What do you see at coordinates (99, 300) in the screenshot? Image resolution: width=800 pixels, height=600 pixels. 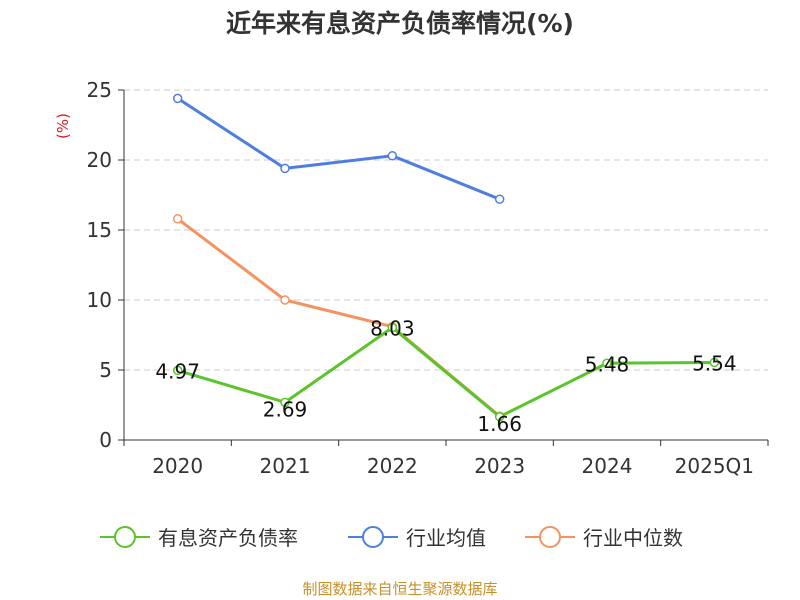 I see `y-tick-label: 10` at bounding box center [99, 300].